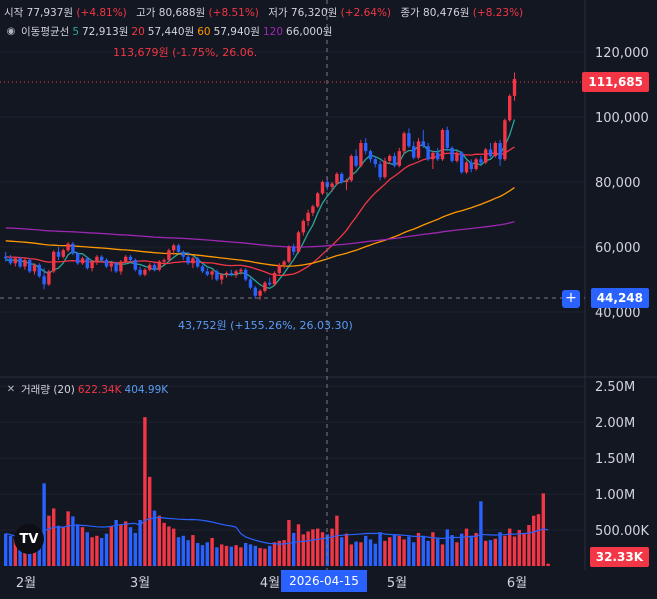 The width and height of the screenshot is (657, 599). Describe the element at coordinates (622, 118) in the screenshot. I see `price-tick-label: 100,000` at that location.